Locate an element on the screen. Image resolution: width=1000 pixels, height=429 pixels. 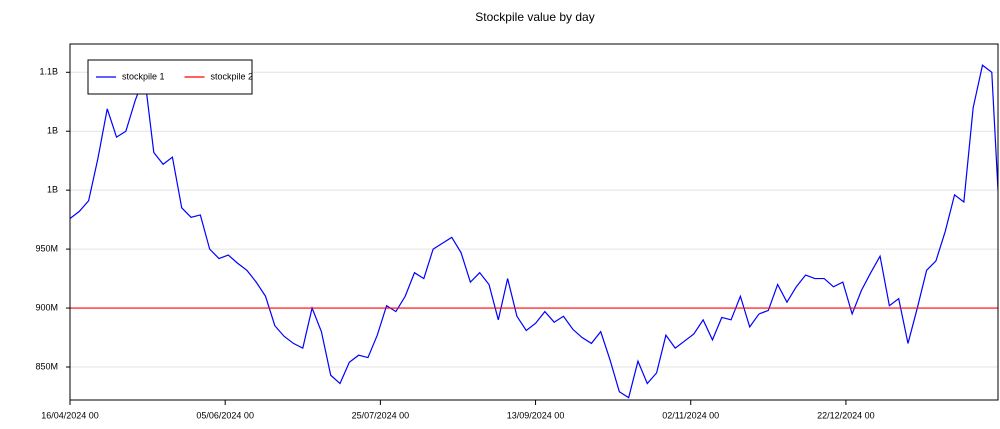
legend: stockpile 1 stockpile 2 is located at coordinates (170, 77).